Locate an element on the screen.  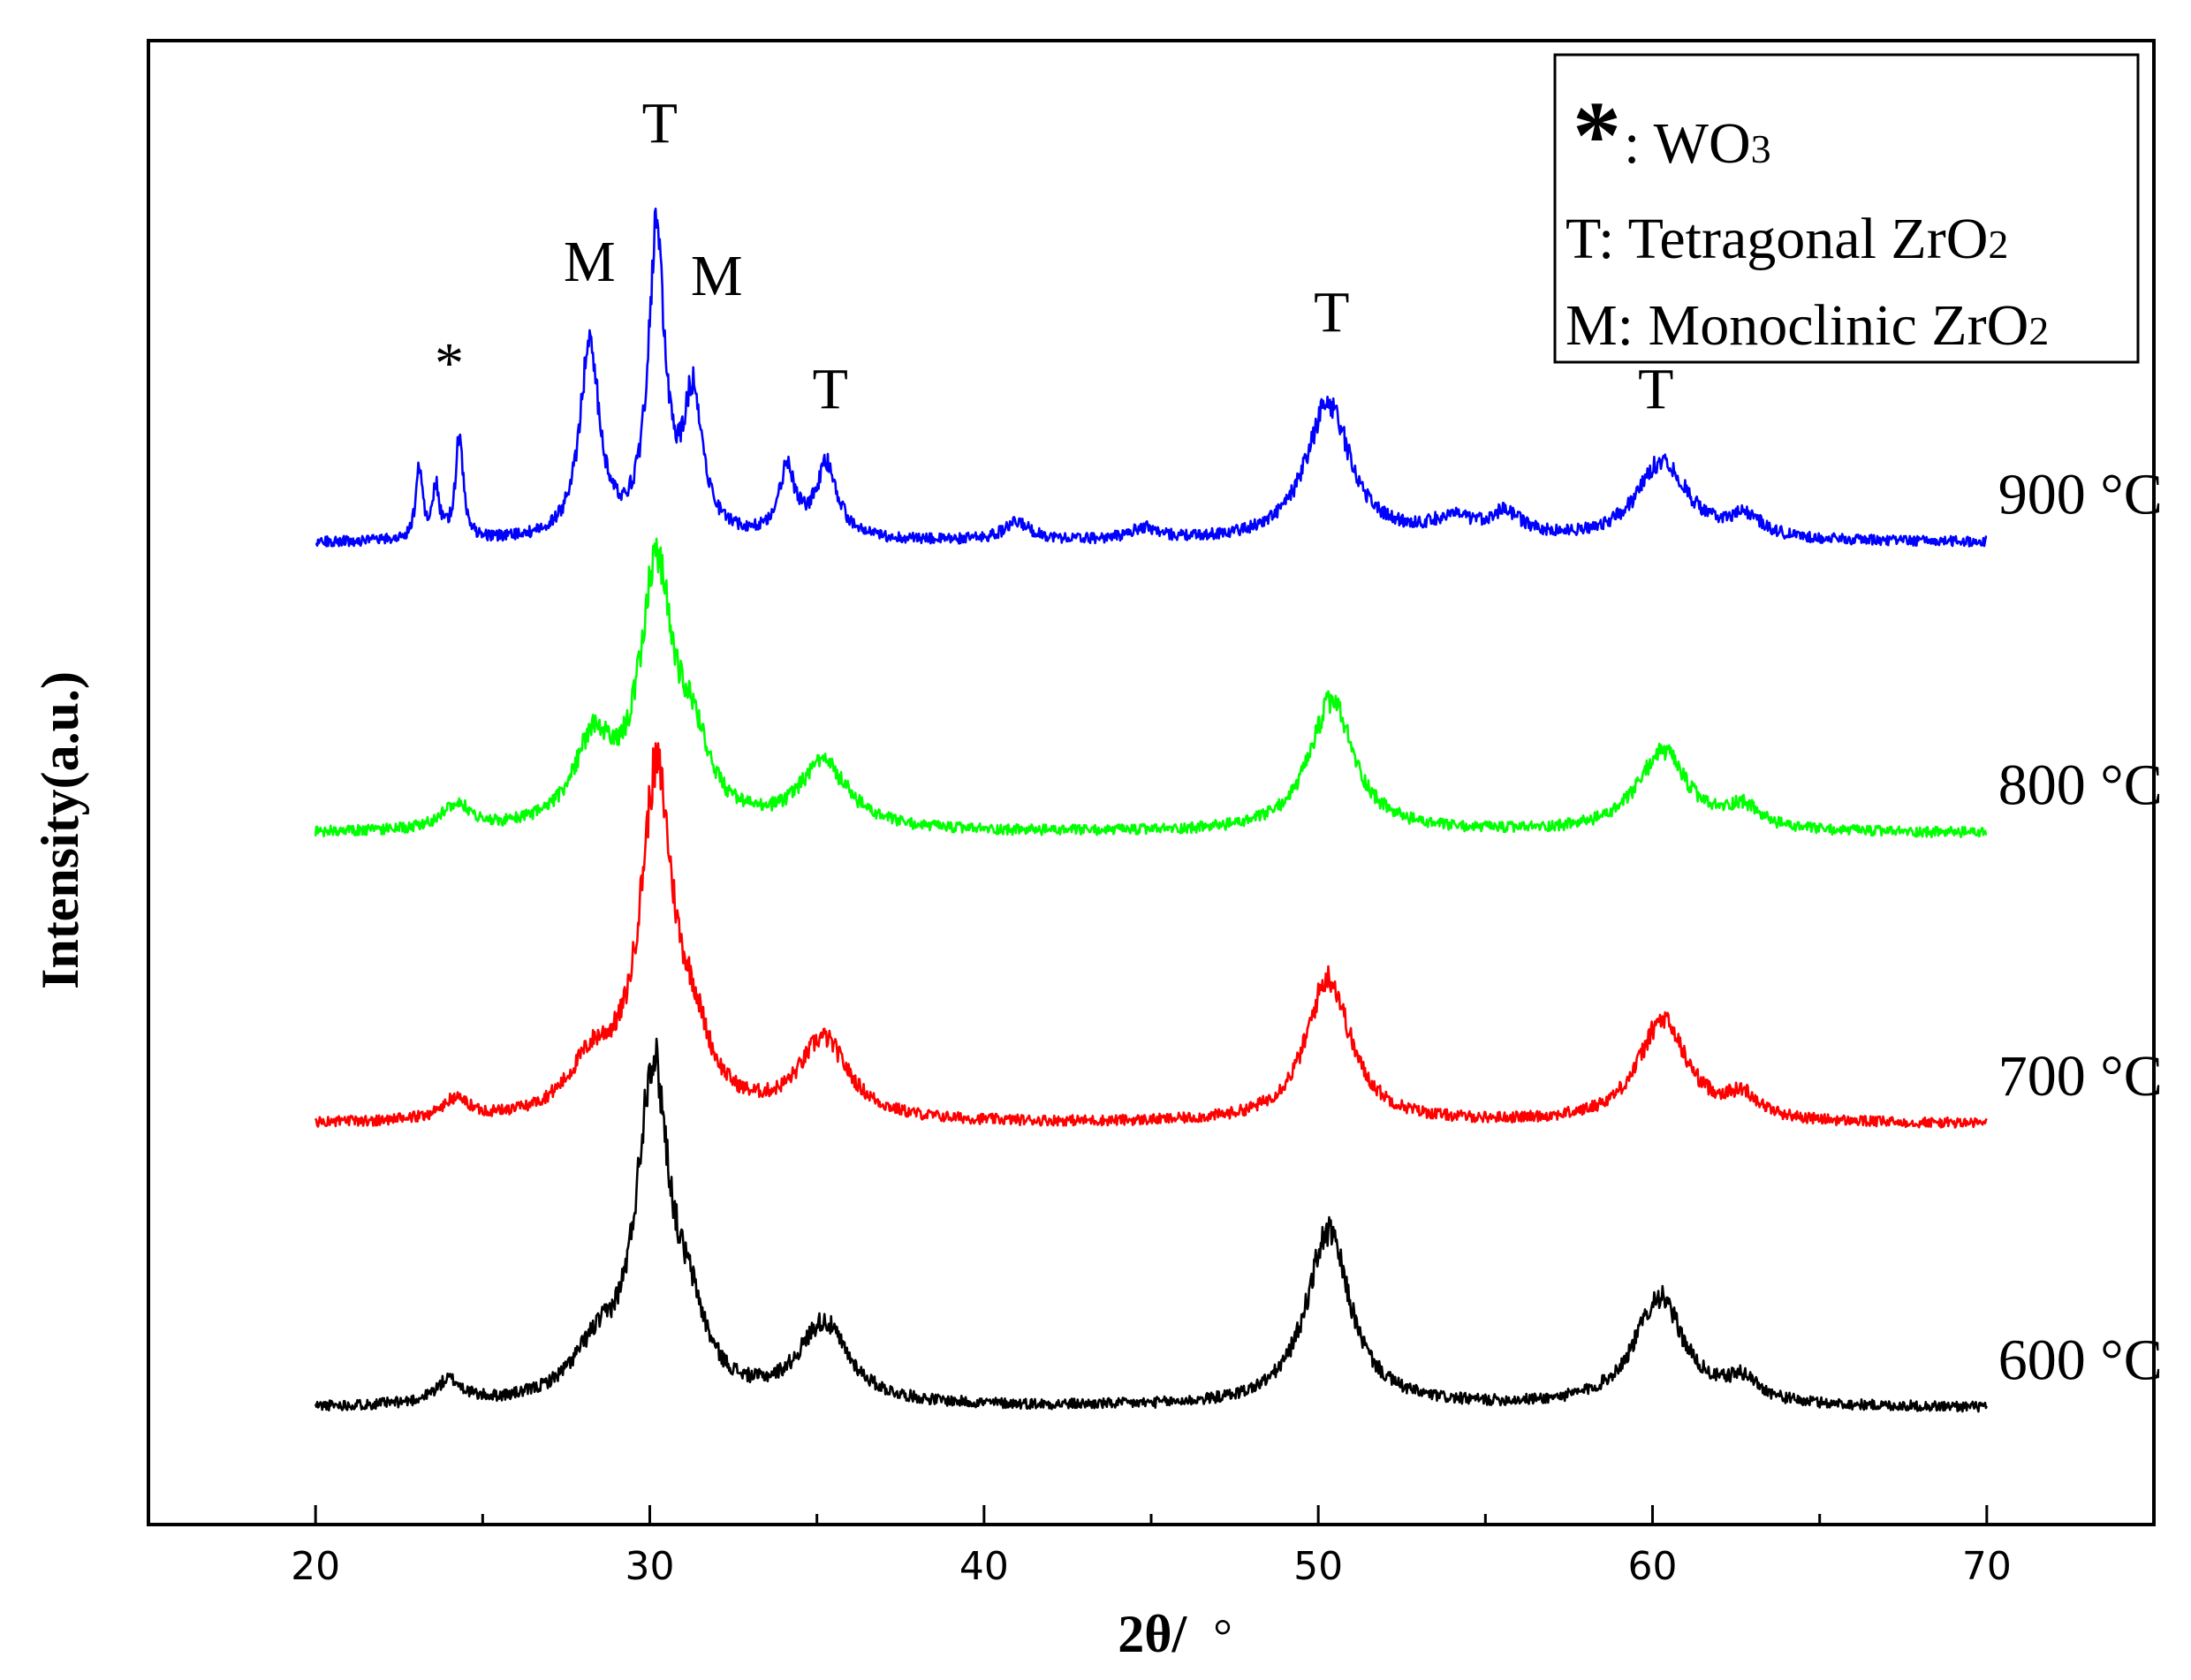
x-tick-label: 50 is located at coordinates (1318, 1566).